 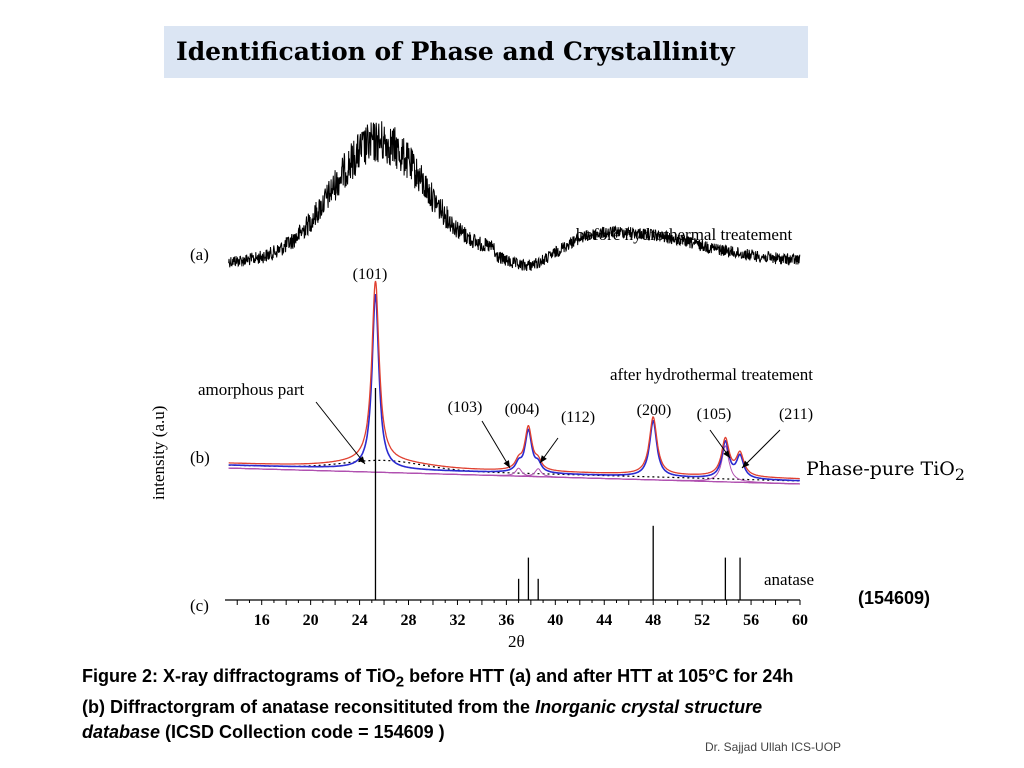 What do you see at coordinates (959, 474) in the screenshot?
I see `phase-pure-sub: 2` at bounding box center [959, 474].